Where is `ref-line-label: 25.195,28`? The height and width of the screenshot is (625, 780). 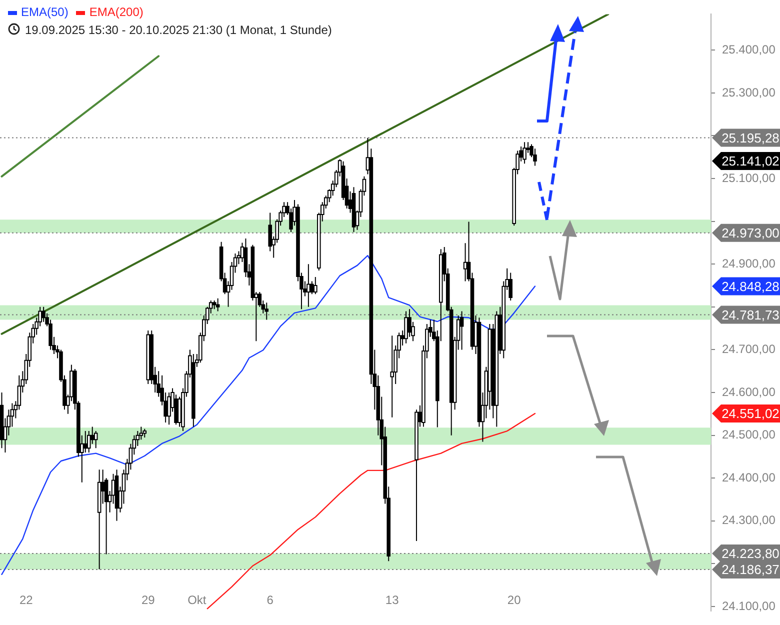
ref-line-label: 25.195,28 is located at coordinates (751, 138).